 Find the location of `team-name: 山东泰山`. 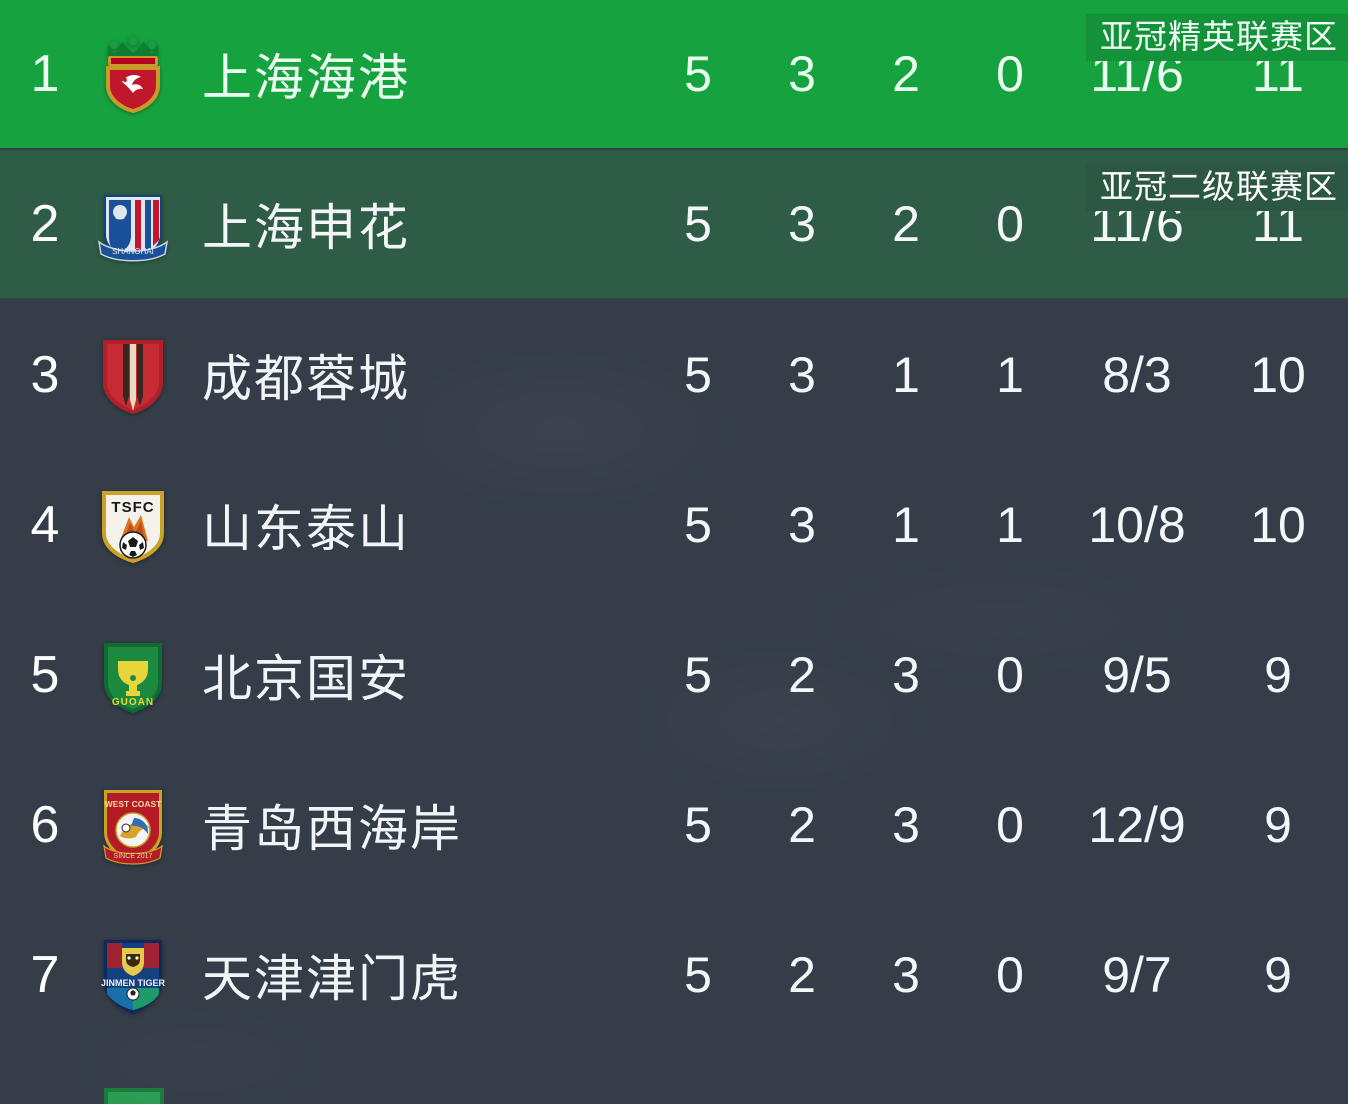

team-name: 山东泰山 is located at coordinates (306, 529).